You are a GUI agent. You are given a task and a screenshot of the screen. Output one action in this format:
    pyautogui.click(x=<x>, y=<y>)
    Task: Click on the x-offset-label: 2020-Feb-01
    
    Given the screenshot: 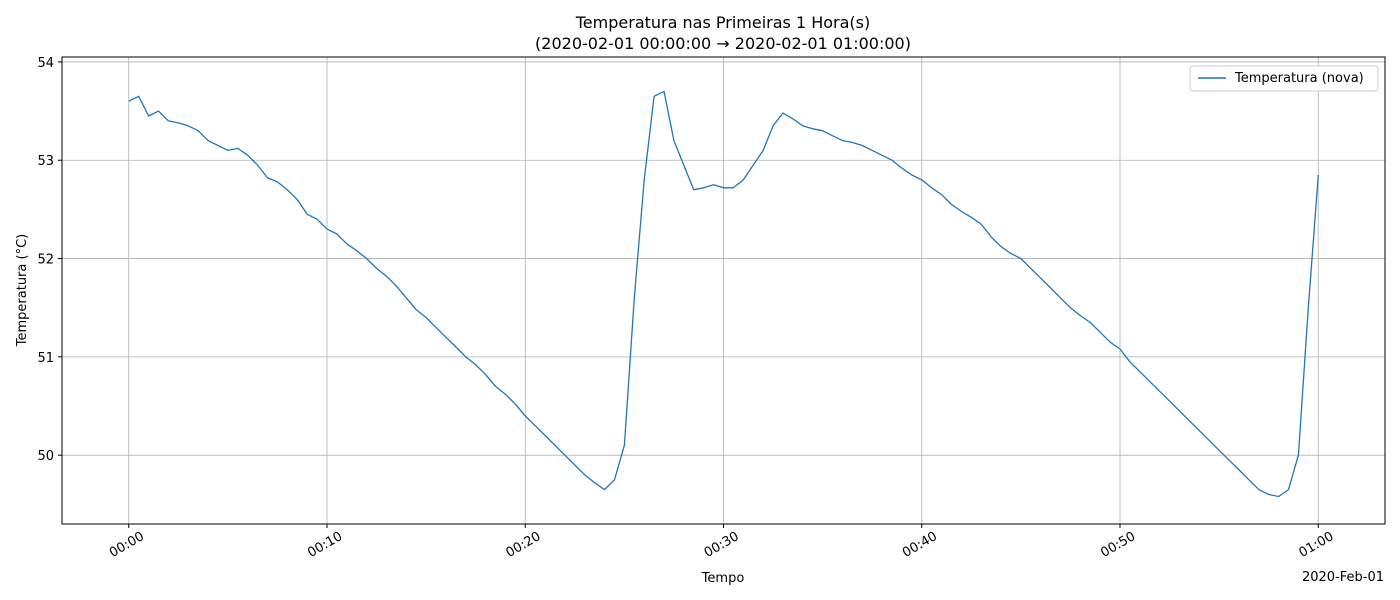 What is the action you would take?
    pyautogui.click(x=1343, y=577)
    